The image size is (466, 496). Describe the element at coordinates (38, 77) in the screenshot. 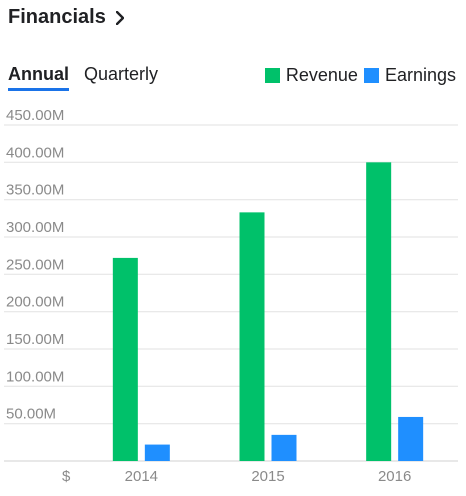

I see `tab-annual: Annual` at that location.